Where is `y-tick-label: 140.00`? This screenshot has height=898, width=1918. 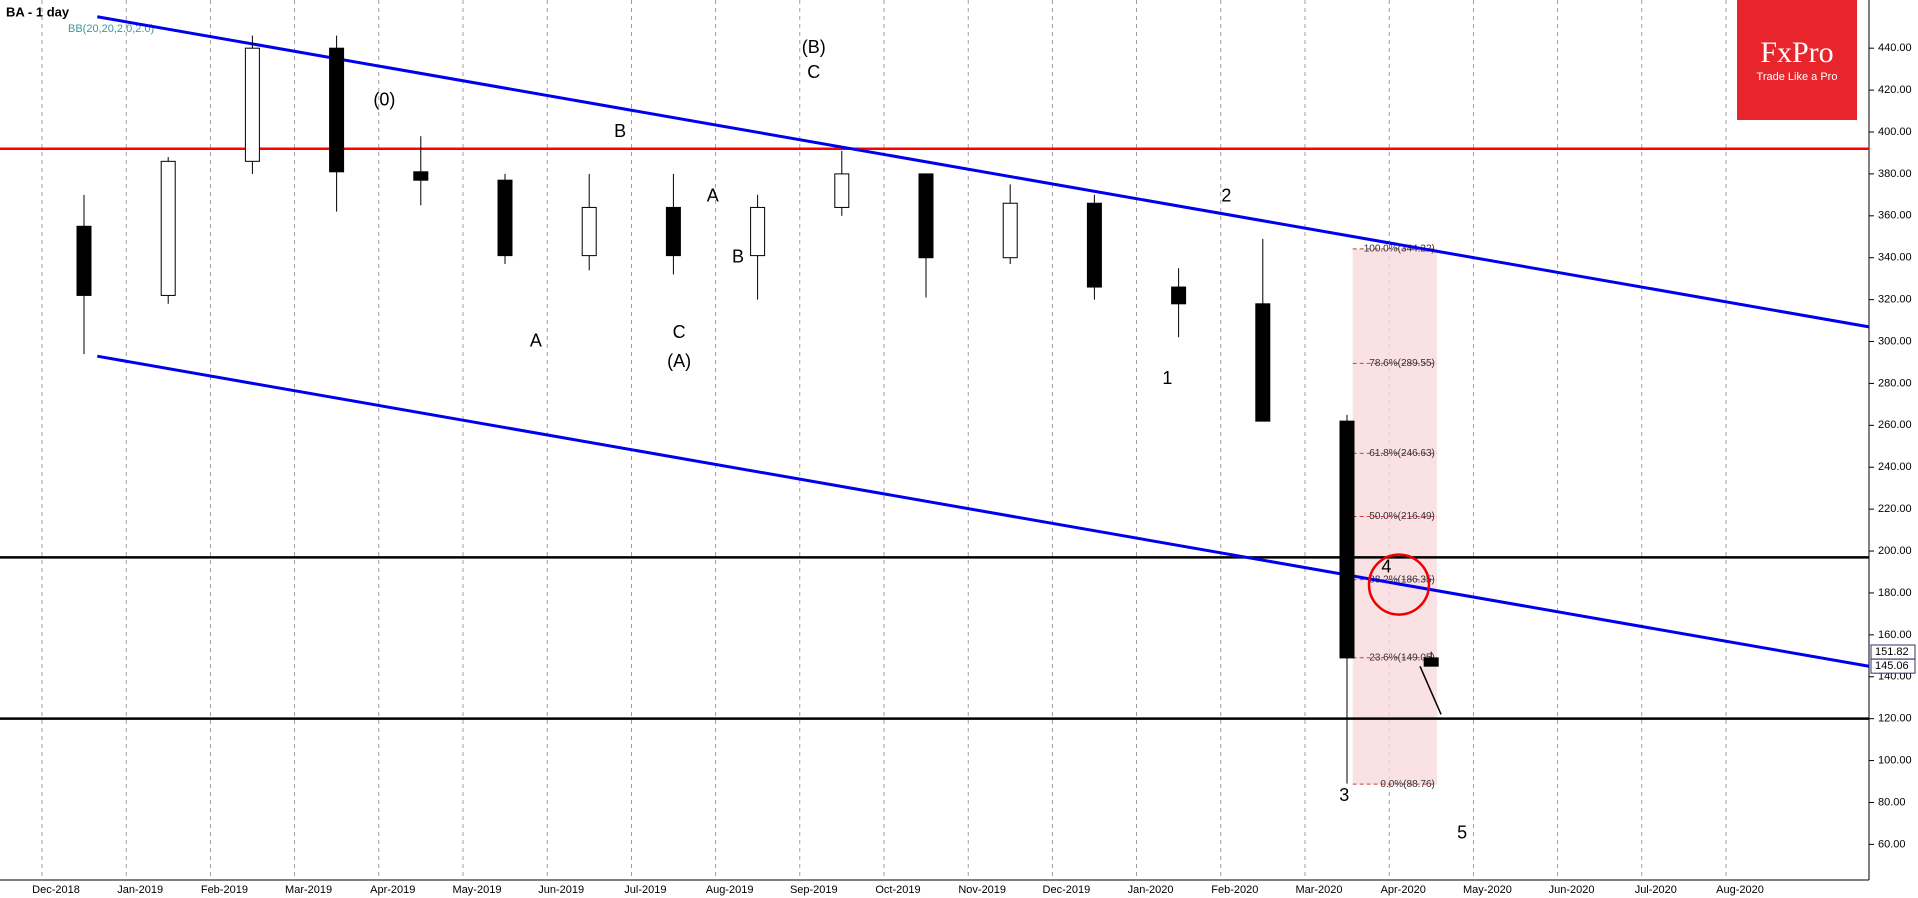
y-tick-label: 140.00 is located at coordinates (1895, 677).